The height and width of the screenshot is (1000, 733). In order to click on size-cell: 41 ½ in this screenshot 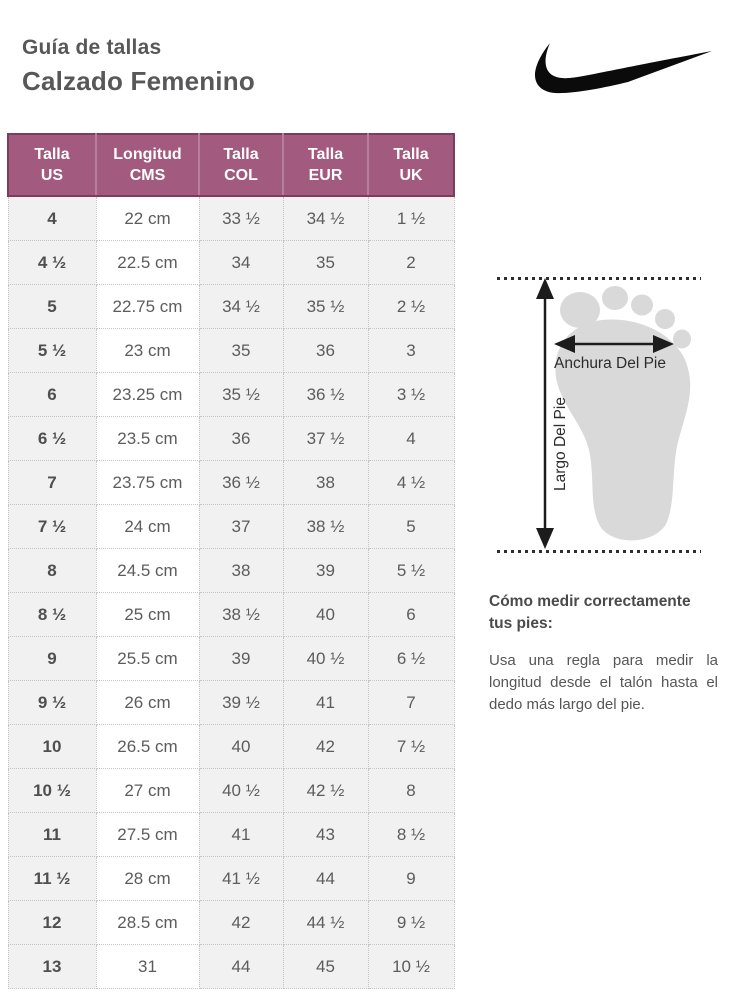, I will do `click(241, 878)`.